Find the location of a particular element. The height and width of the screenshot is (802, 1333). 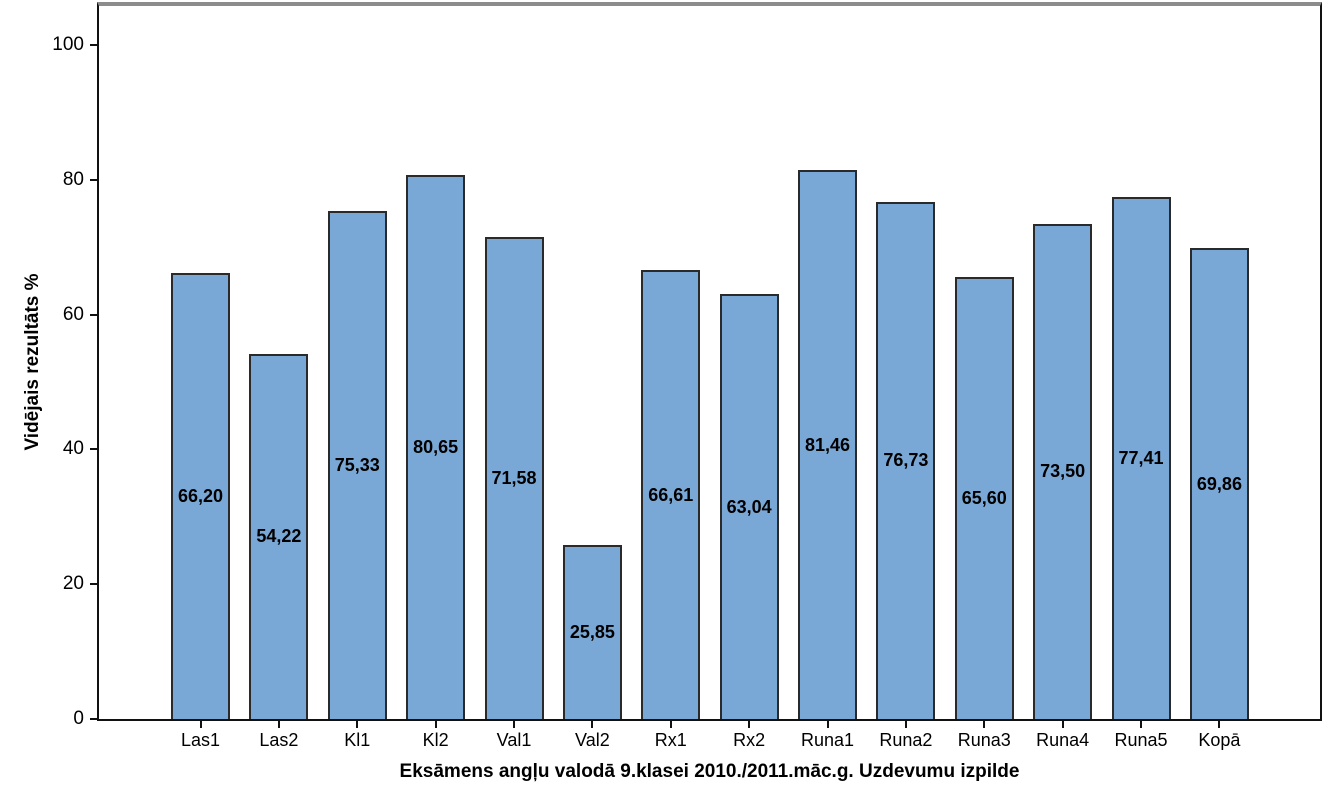

y-tick-label: 20 is located at coordinates (73, 584).